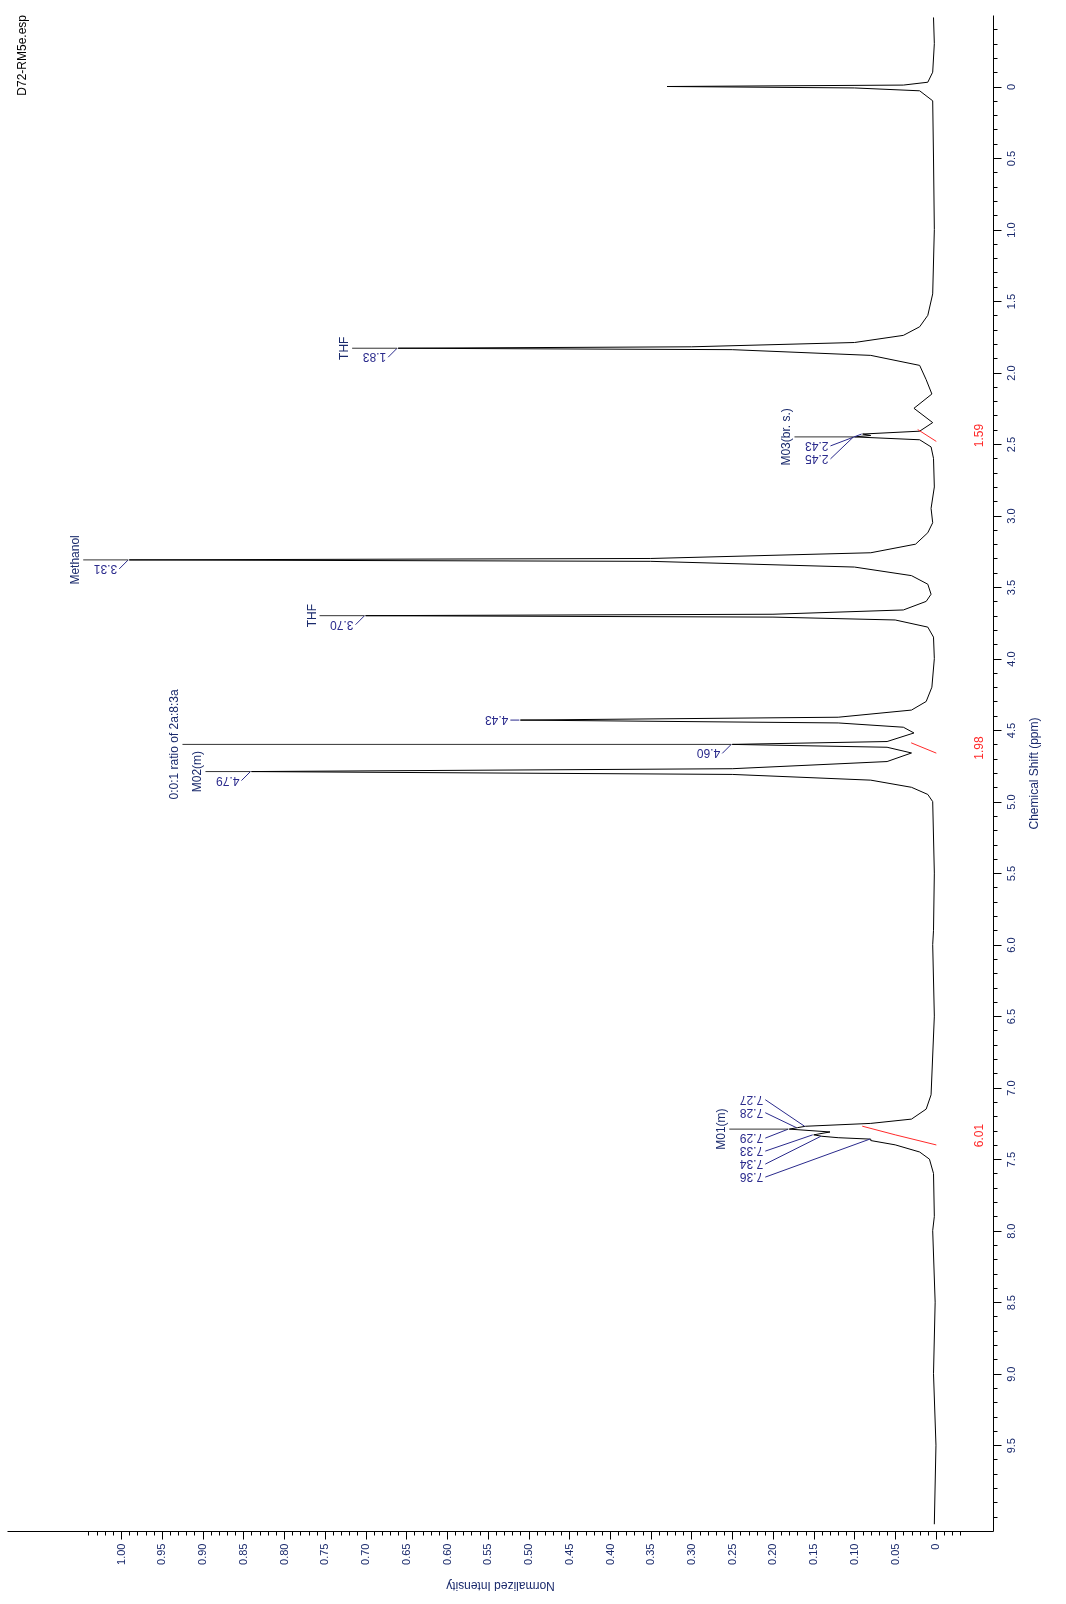 The height and width of the screenshot is (1604, 1066). What do you see at coordinates (1010, 730) in the screenshot?
I see `y-tick-label: 4.5` at bounding box center [1010, 730].